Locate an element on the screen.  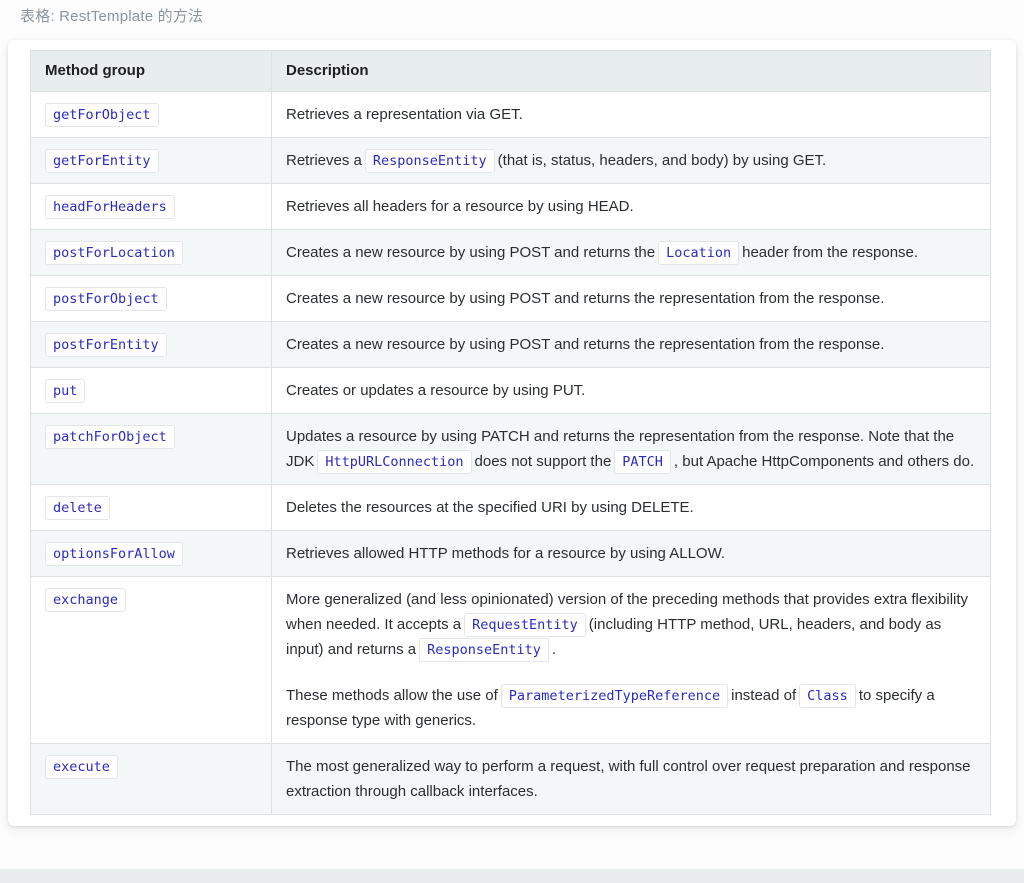
method-code-chip: postForObject is located at coordinates (106, 299).